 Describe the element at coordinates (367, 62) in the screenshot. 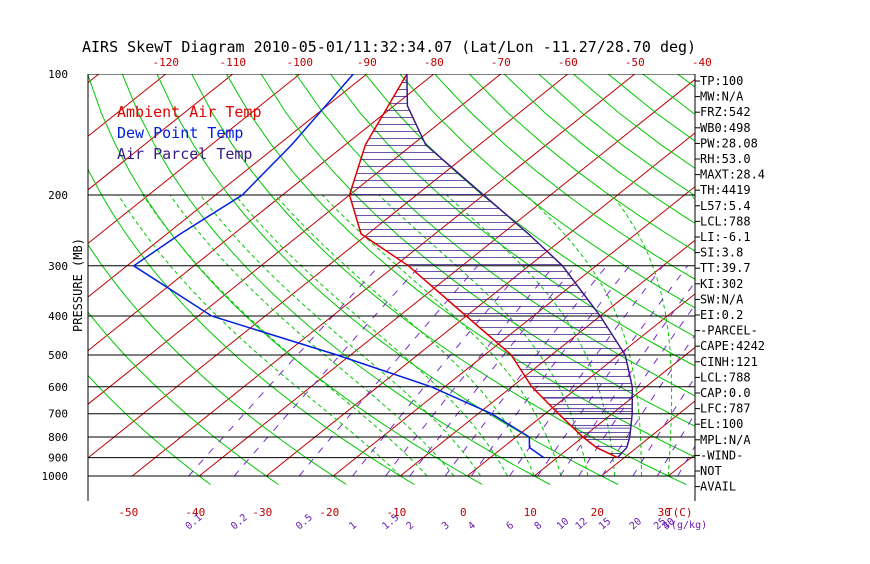

I see `top-temp-tick-label: -90` at that location.